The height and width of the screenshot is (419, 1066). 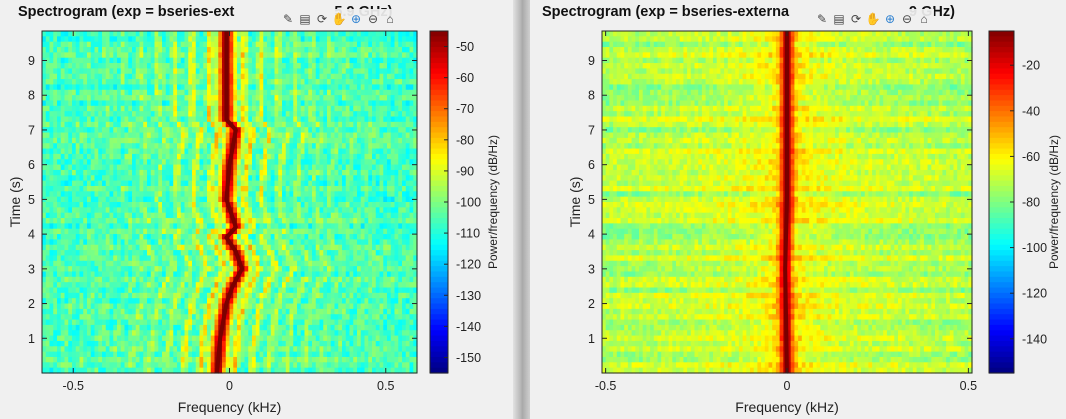 I want to click on brush-icon: ✎, so click(x=288, y=19).